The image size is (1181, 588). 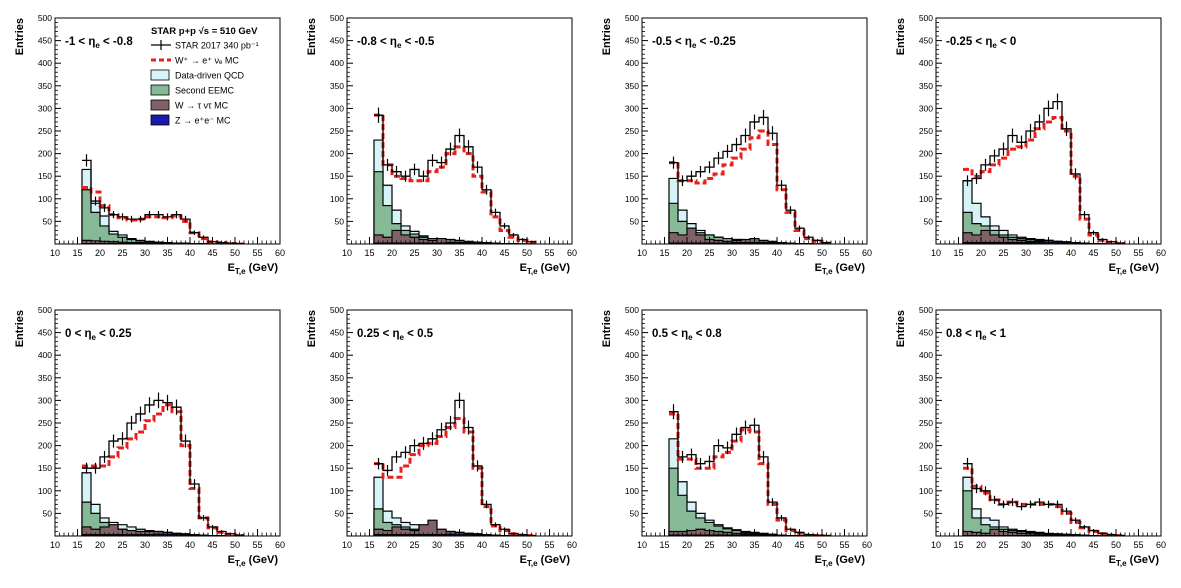 What do you see at coordinates (716, 42) in the screenshot?
I see `eta-label-post: < -0.25` at bounding box center [716, 42].